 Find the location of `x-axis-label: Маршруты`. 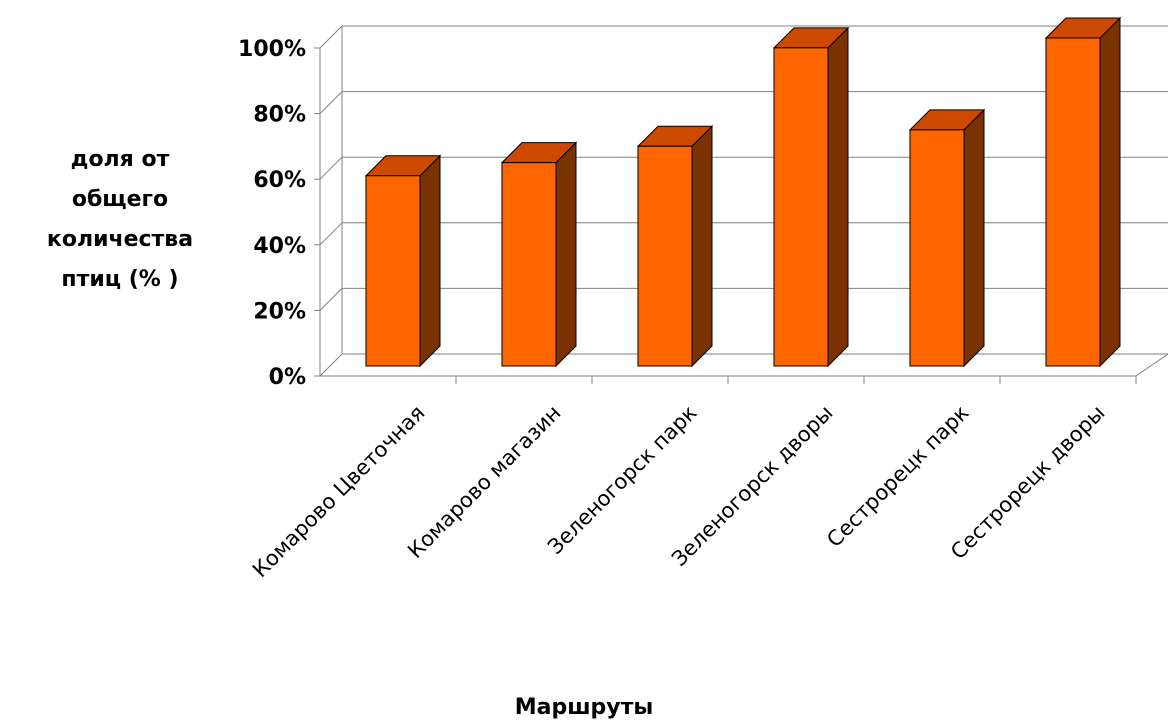

x-axis-label: Маршруты is located at coordinates (584, 707).